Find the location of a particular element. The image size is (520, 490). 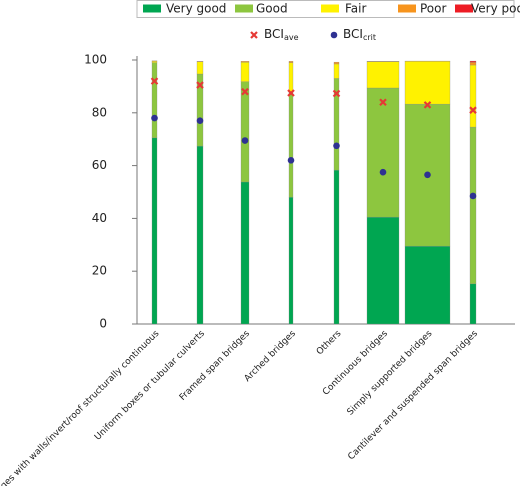

legend-label: Poor is located at coordinates (433, 9).